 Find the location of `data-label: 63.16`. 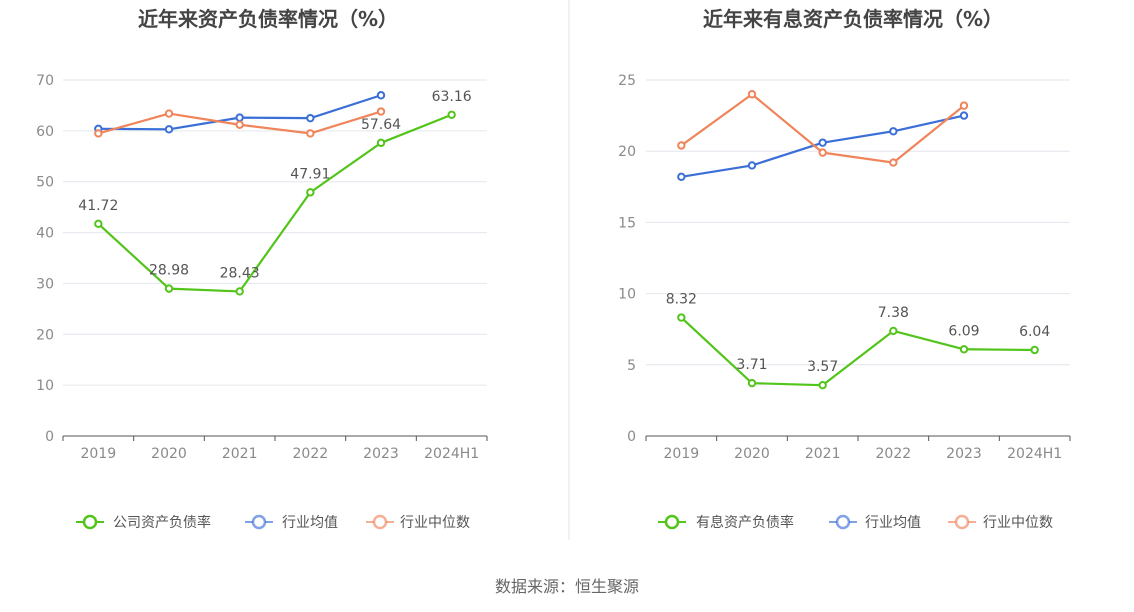

data-label: 63.16 is located at coordinates (452, 97).